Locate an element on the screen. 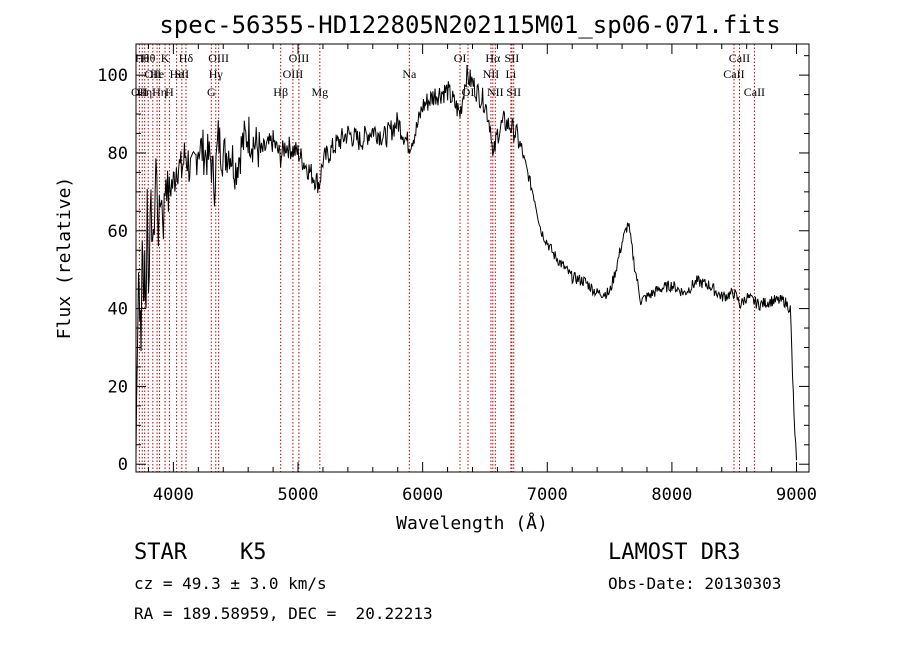  y-tick-label: 100 is located at coordinates (112, 76).